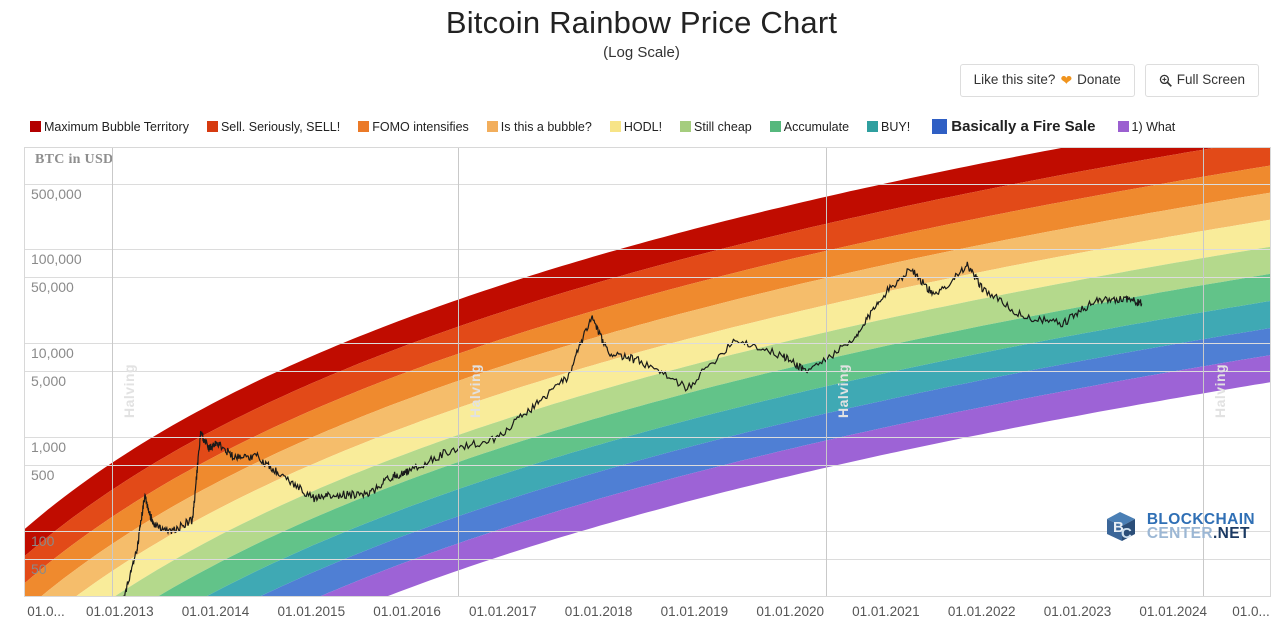  Describe the element at coordinates (56, 259) in the screenshot. I see `y-tick-label: 100,000` at that location.